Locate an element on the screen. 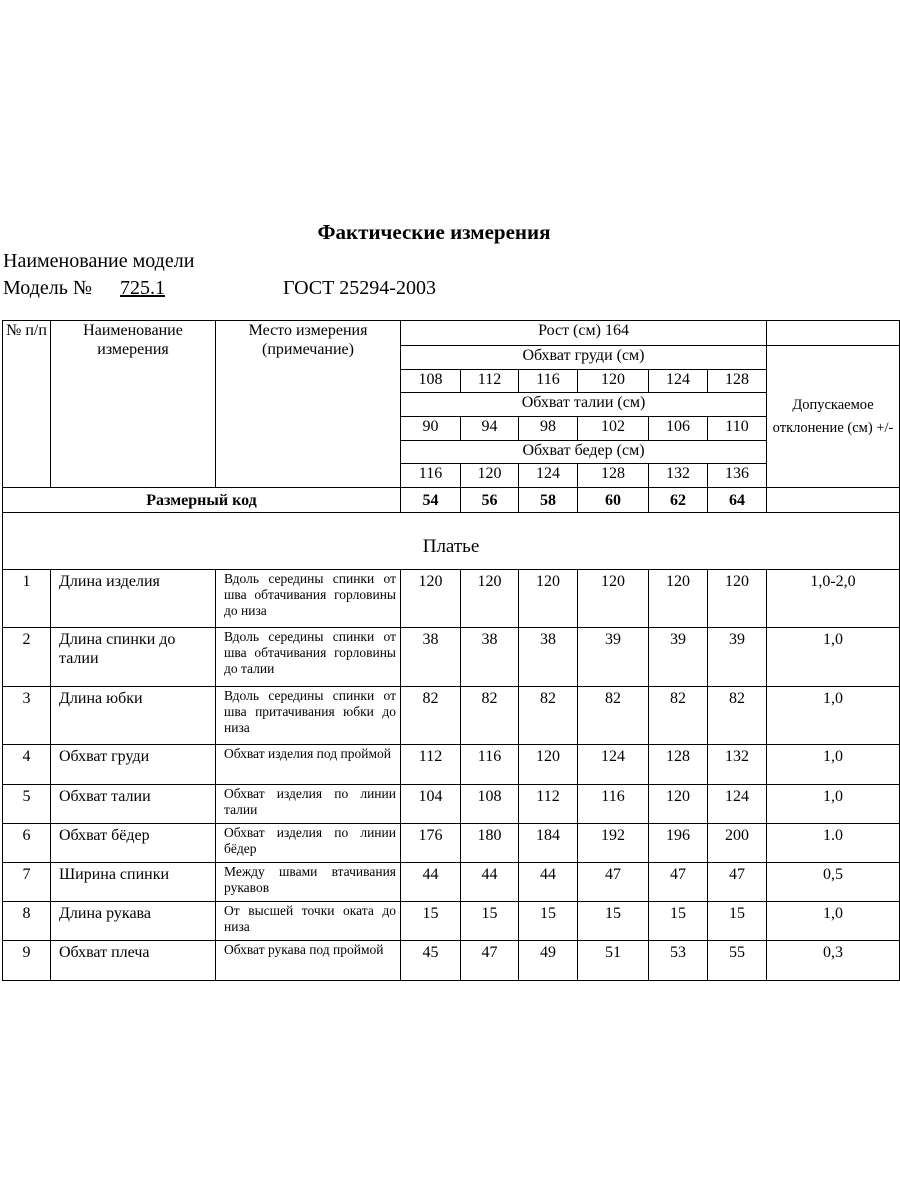  measurement-value: 112 is located at coordinates (548, 804).